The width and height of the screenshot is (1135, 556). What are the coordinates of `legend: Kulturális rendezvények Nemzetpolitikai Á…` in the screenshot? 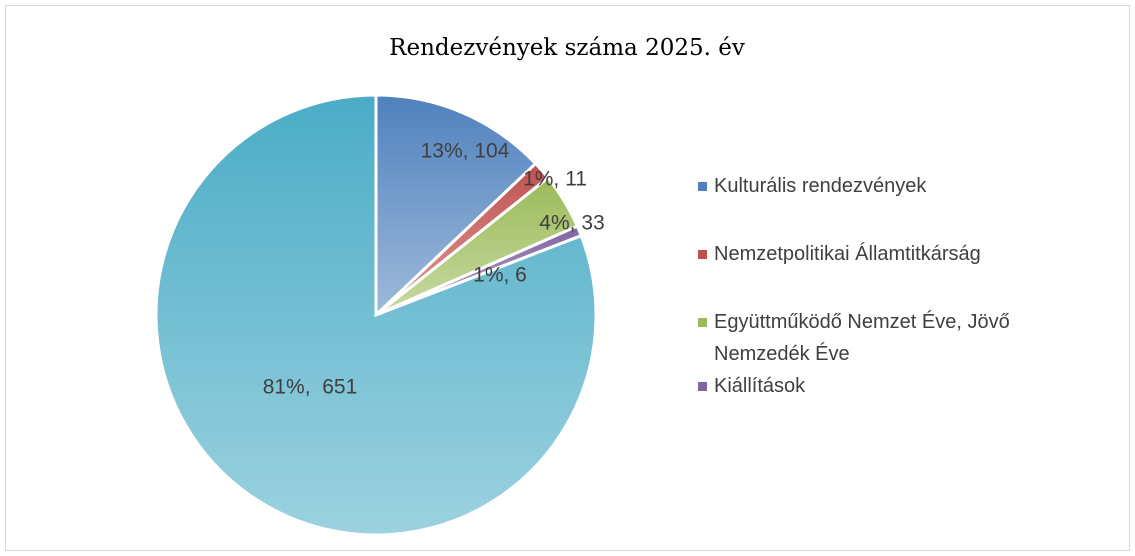 It's located at (868, 286).